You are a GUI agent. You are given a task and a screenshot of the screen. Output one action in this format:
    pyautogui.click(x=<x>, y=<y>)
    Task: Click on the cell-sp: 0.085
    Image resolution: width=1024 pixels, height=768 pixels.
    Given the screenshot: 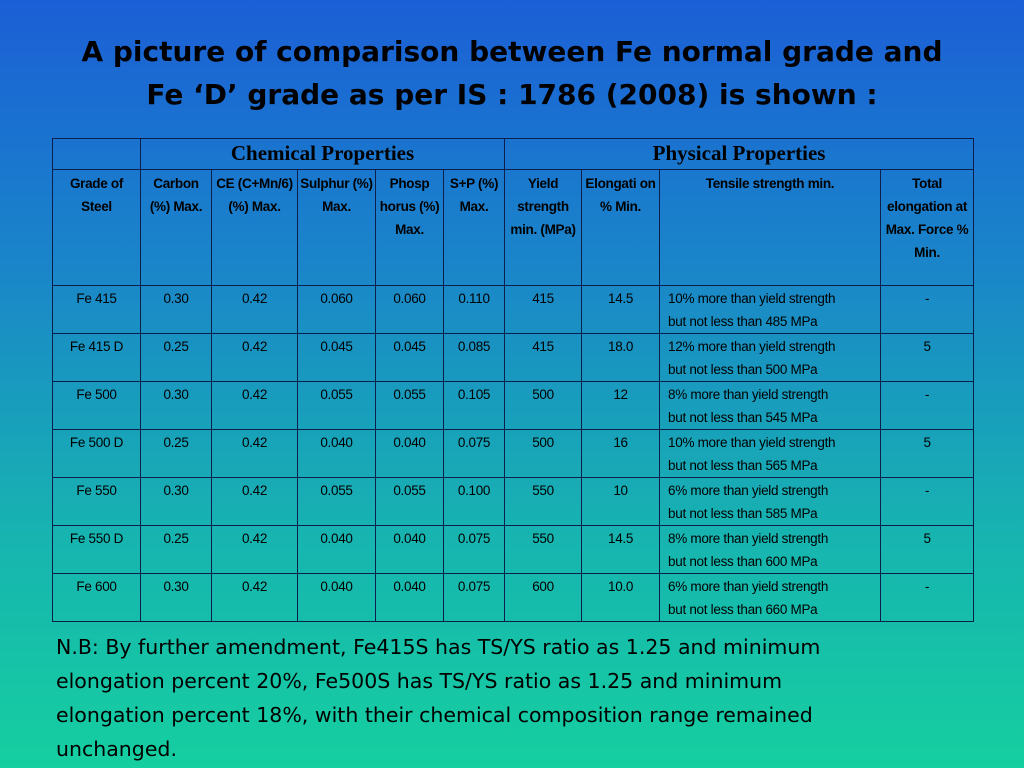 What is the action you would take?
    pyautogui.click(x=474, y=357)
    